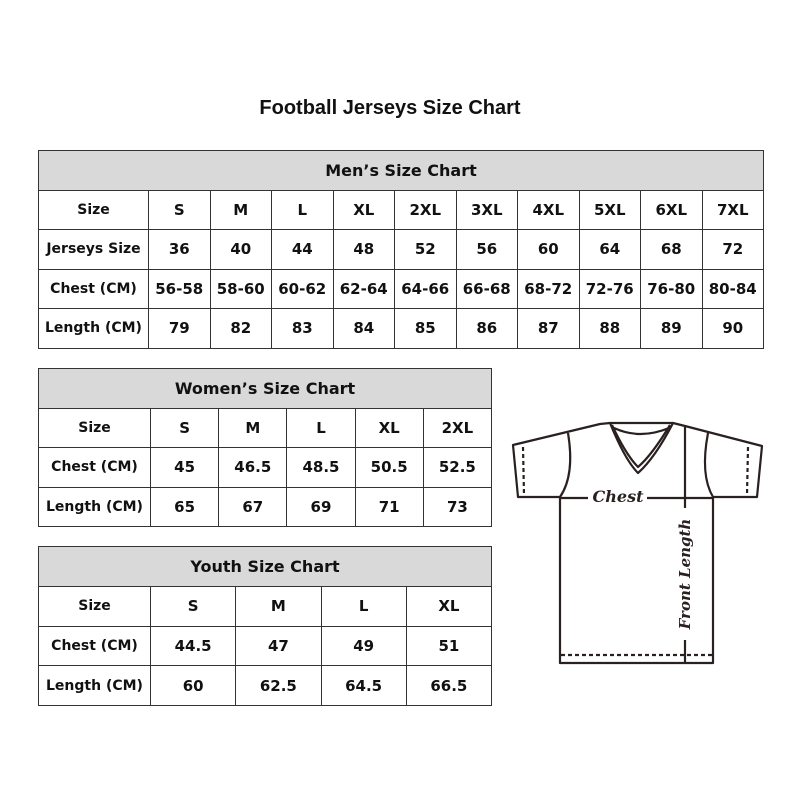 This screenshot has height=800, width=800. Describe the element at coordinates (449, 646) in the screenshot. I see `table-cell: 51` at that location.